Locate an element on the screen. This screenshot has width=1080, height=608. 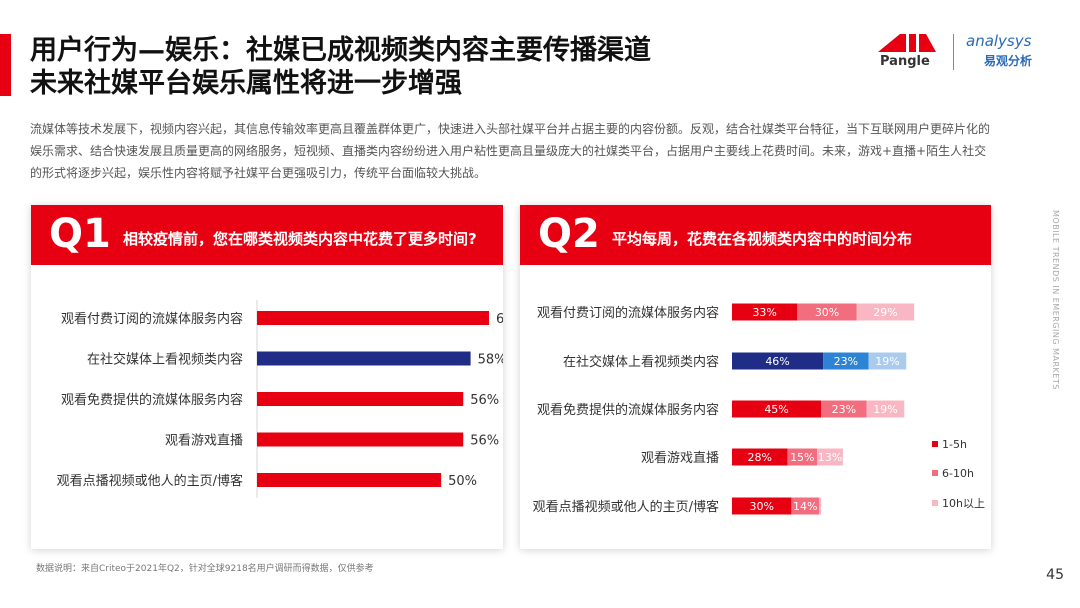
q2-segment-label: 29% is located at coordinates (885, 312).